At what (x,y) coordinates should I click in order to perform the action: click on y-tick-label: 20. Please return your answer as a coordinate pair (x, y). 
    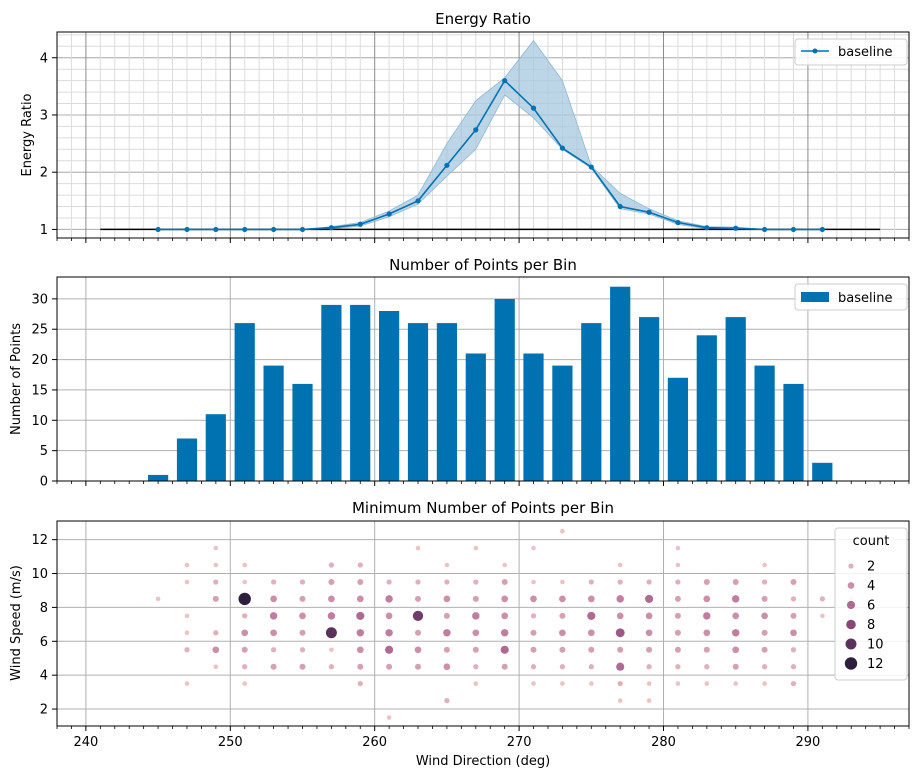
    Looking at the image, I should click on (39, 360).